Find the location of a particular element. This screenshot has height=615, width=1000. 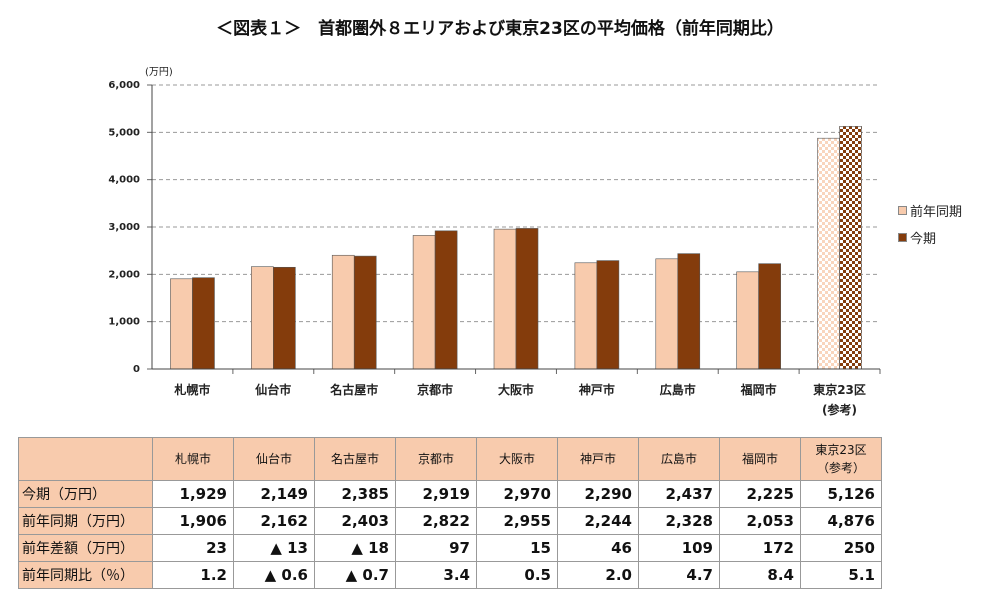

x-tick-label: 名古屋市 is located at coordinates (354, 390).